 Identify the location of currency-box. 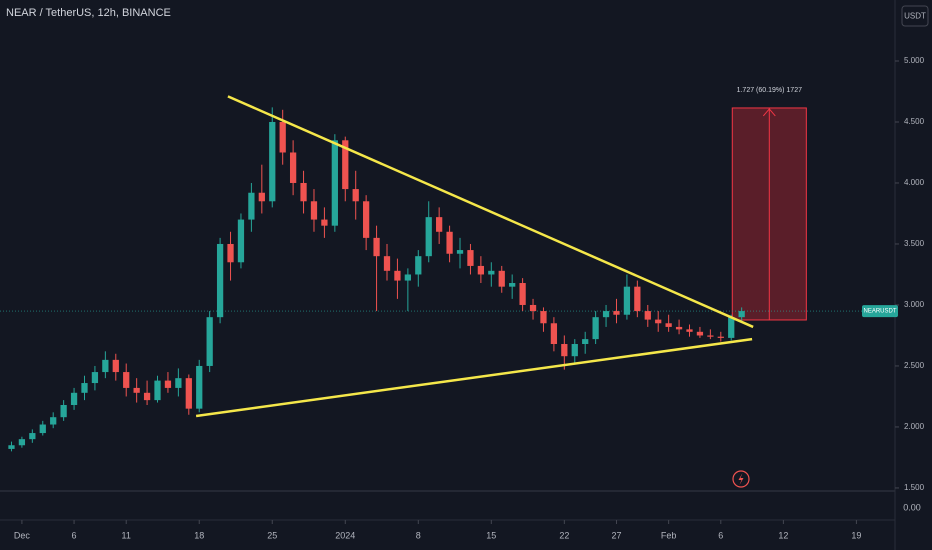
(915, 16).